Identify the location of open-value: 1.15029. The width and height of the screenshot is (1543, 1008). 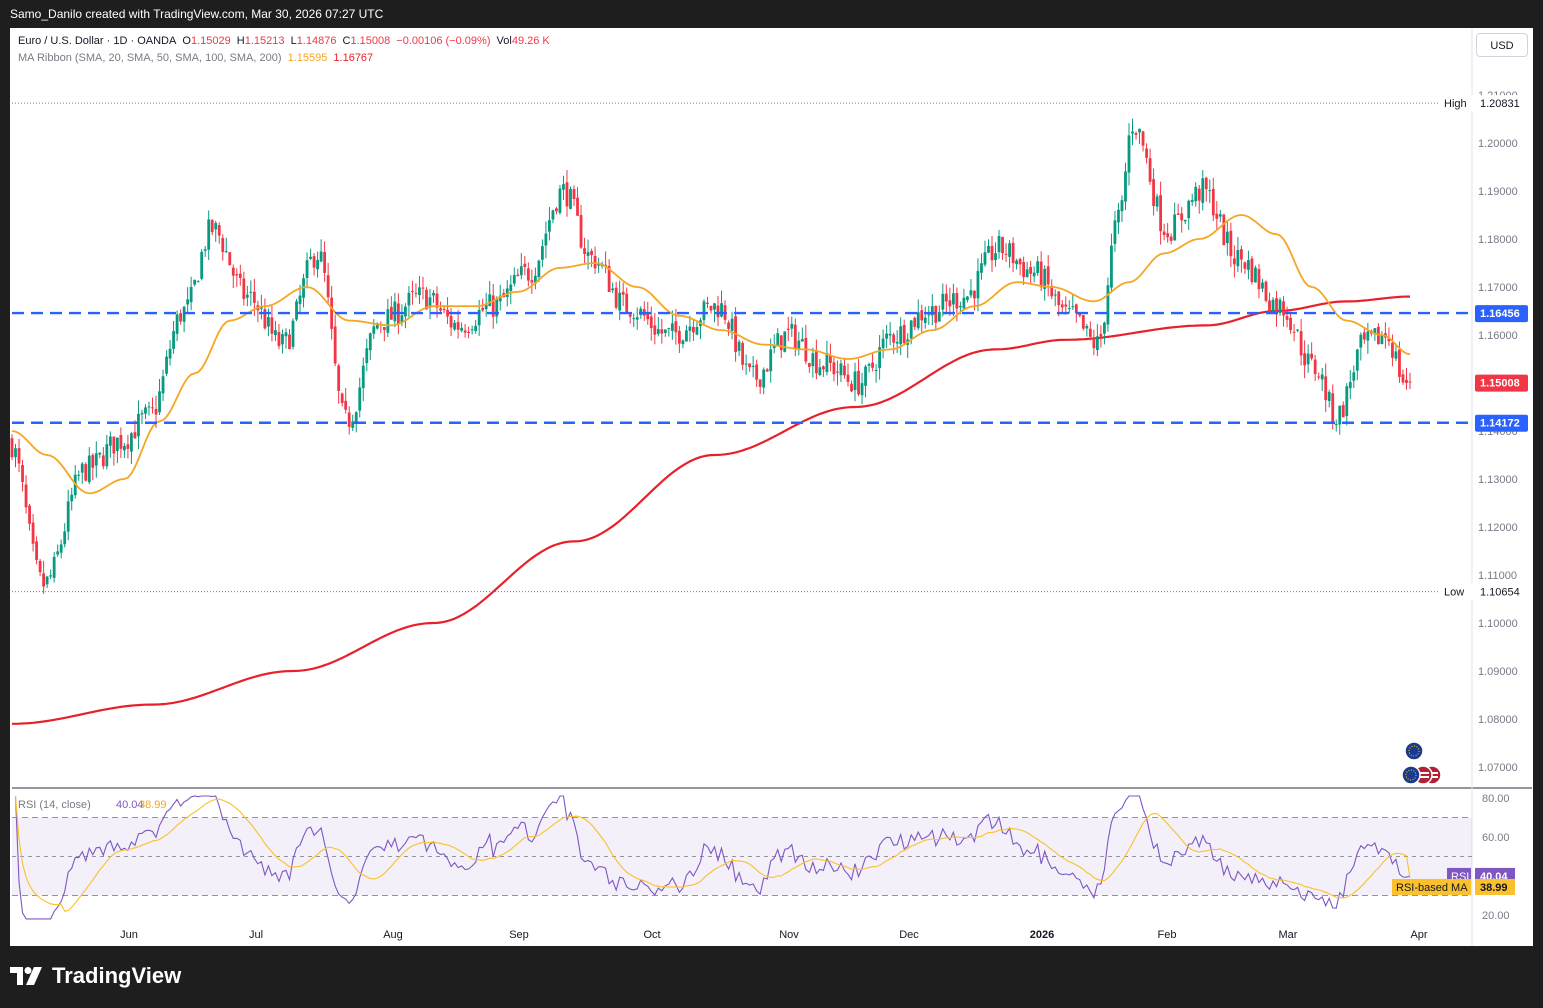
(210, 41).